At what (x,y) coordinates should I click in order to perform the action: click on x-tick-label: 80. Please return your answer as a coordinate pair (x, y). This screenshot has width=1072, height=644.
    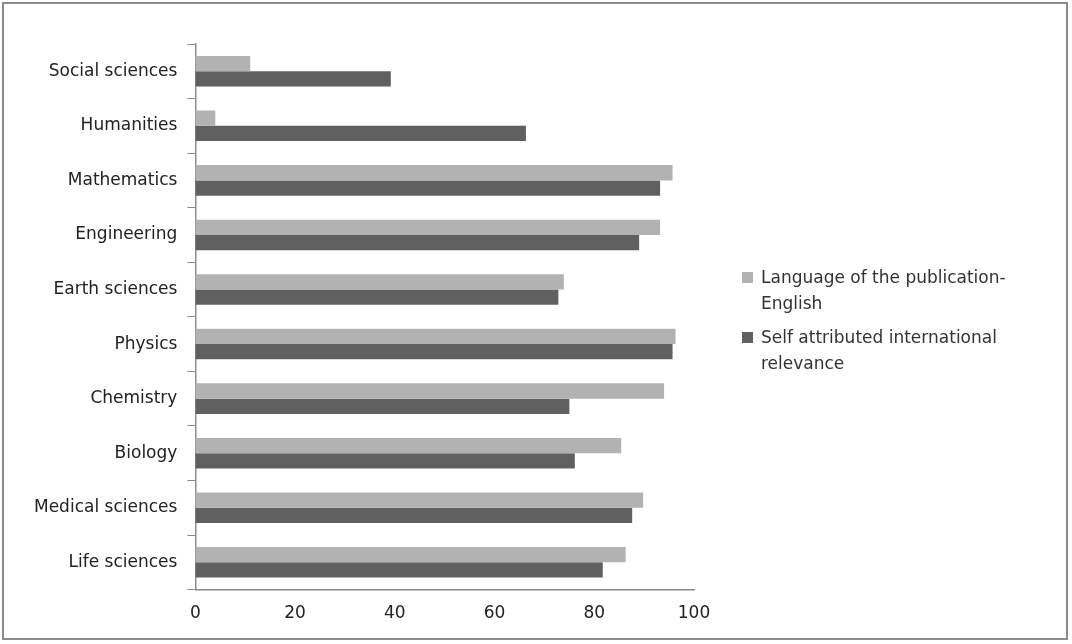
    Looking at the image, I should click on (594, 612).